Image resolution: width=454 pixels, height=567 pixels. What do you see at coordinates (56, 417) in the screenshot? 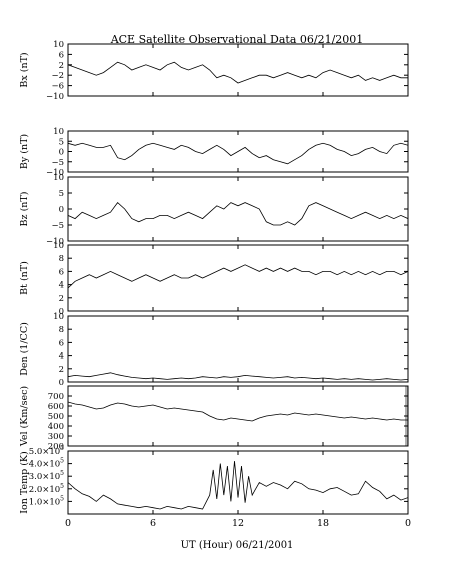
I see `y-tick-label: 500` at bounding box center [56, 417].